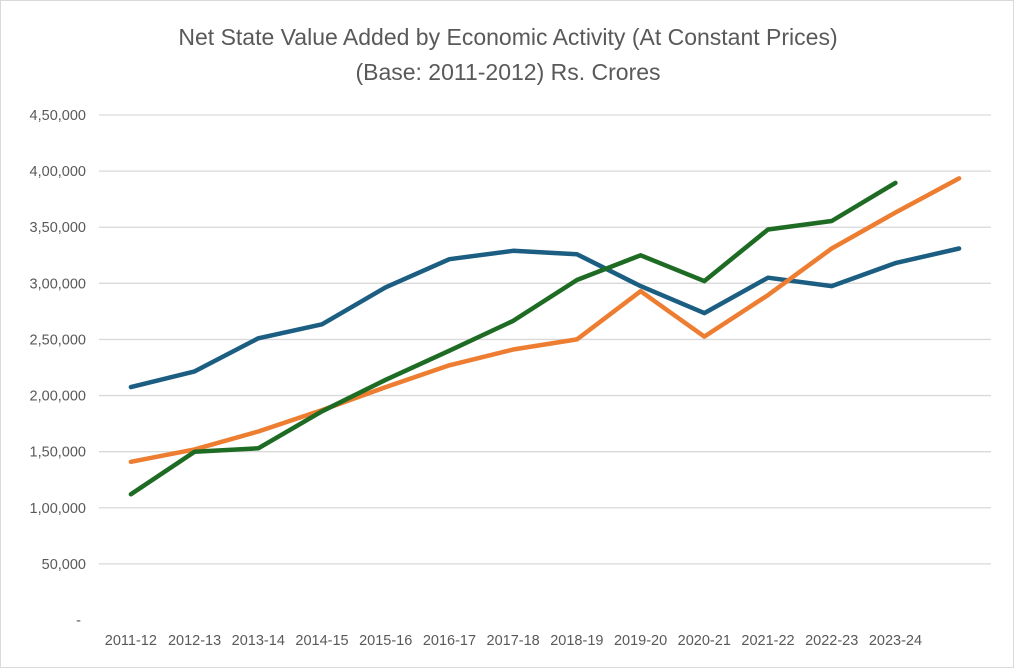 Image resolution: width=1014 pixels, height=669 pixels. I want to click on y-tick-label: 2,50,000, so click(58, 340).